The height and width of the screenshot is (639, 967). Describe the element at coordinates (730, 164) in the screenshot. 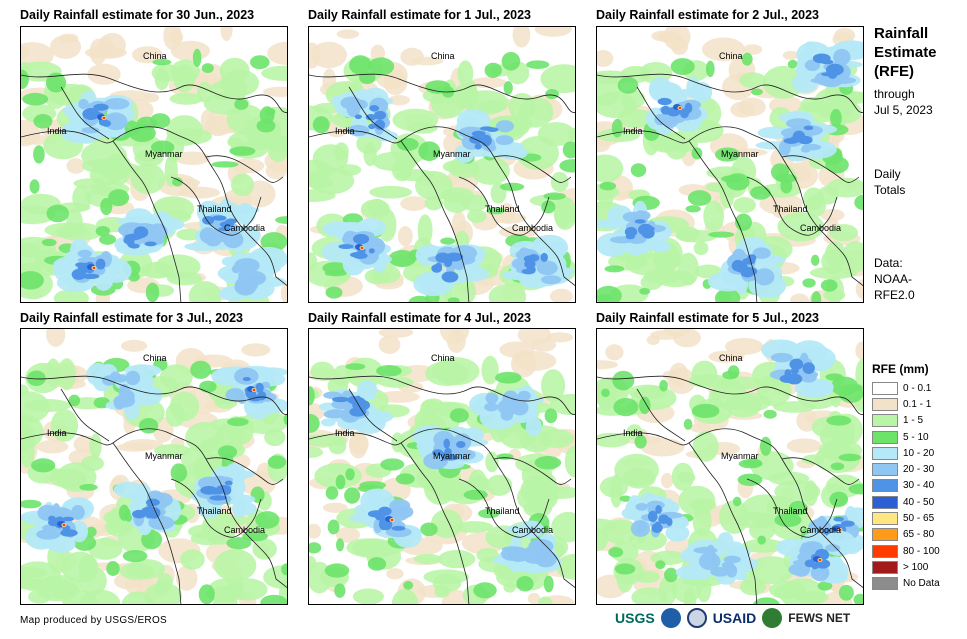

I see `rainfall-map-3: China India Myanmar Thailand Cambodia` at that location.